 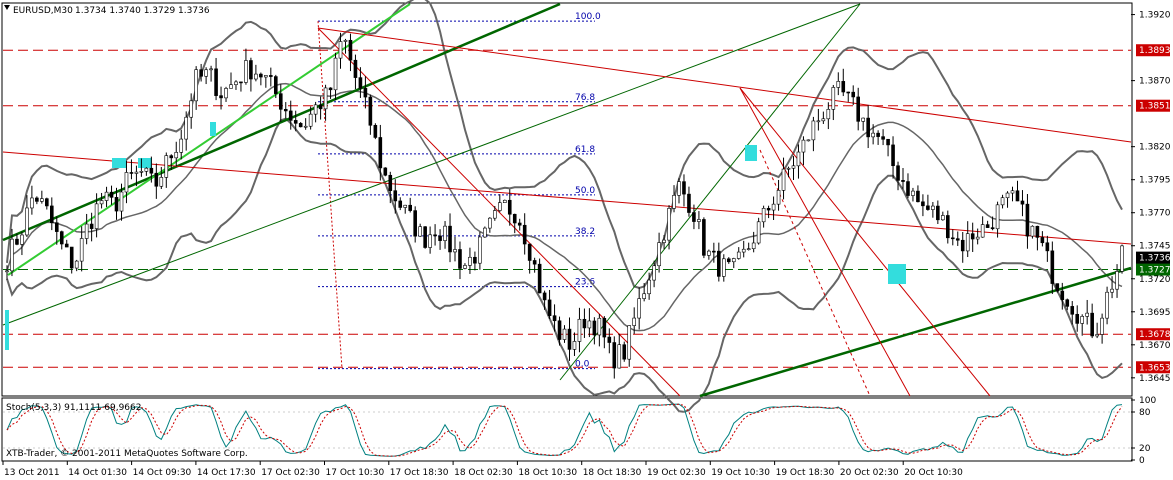 What do you see at coordinates (564, 430) in the screenshot?
I see `stoch-main-line` at bounding box center [564, 430].